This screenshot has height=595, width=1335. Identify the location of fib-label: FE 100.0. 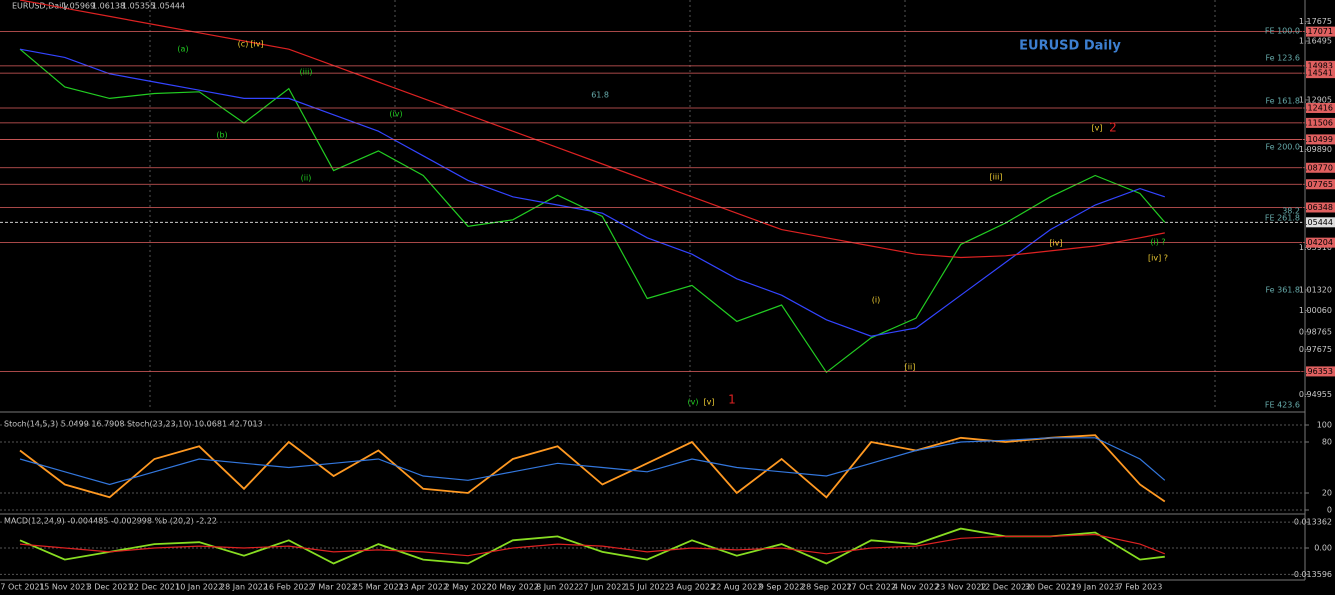
(1282, 31).